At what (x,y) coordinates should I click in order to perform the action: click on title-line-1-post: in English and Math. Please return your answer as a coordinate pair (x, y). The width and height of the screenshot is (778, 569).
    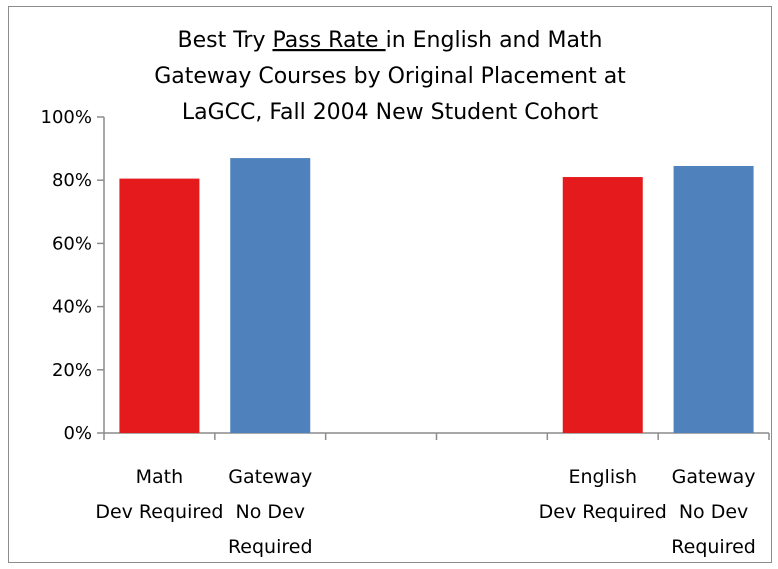
    Looking at the image, I should click on (494, 40).